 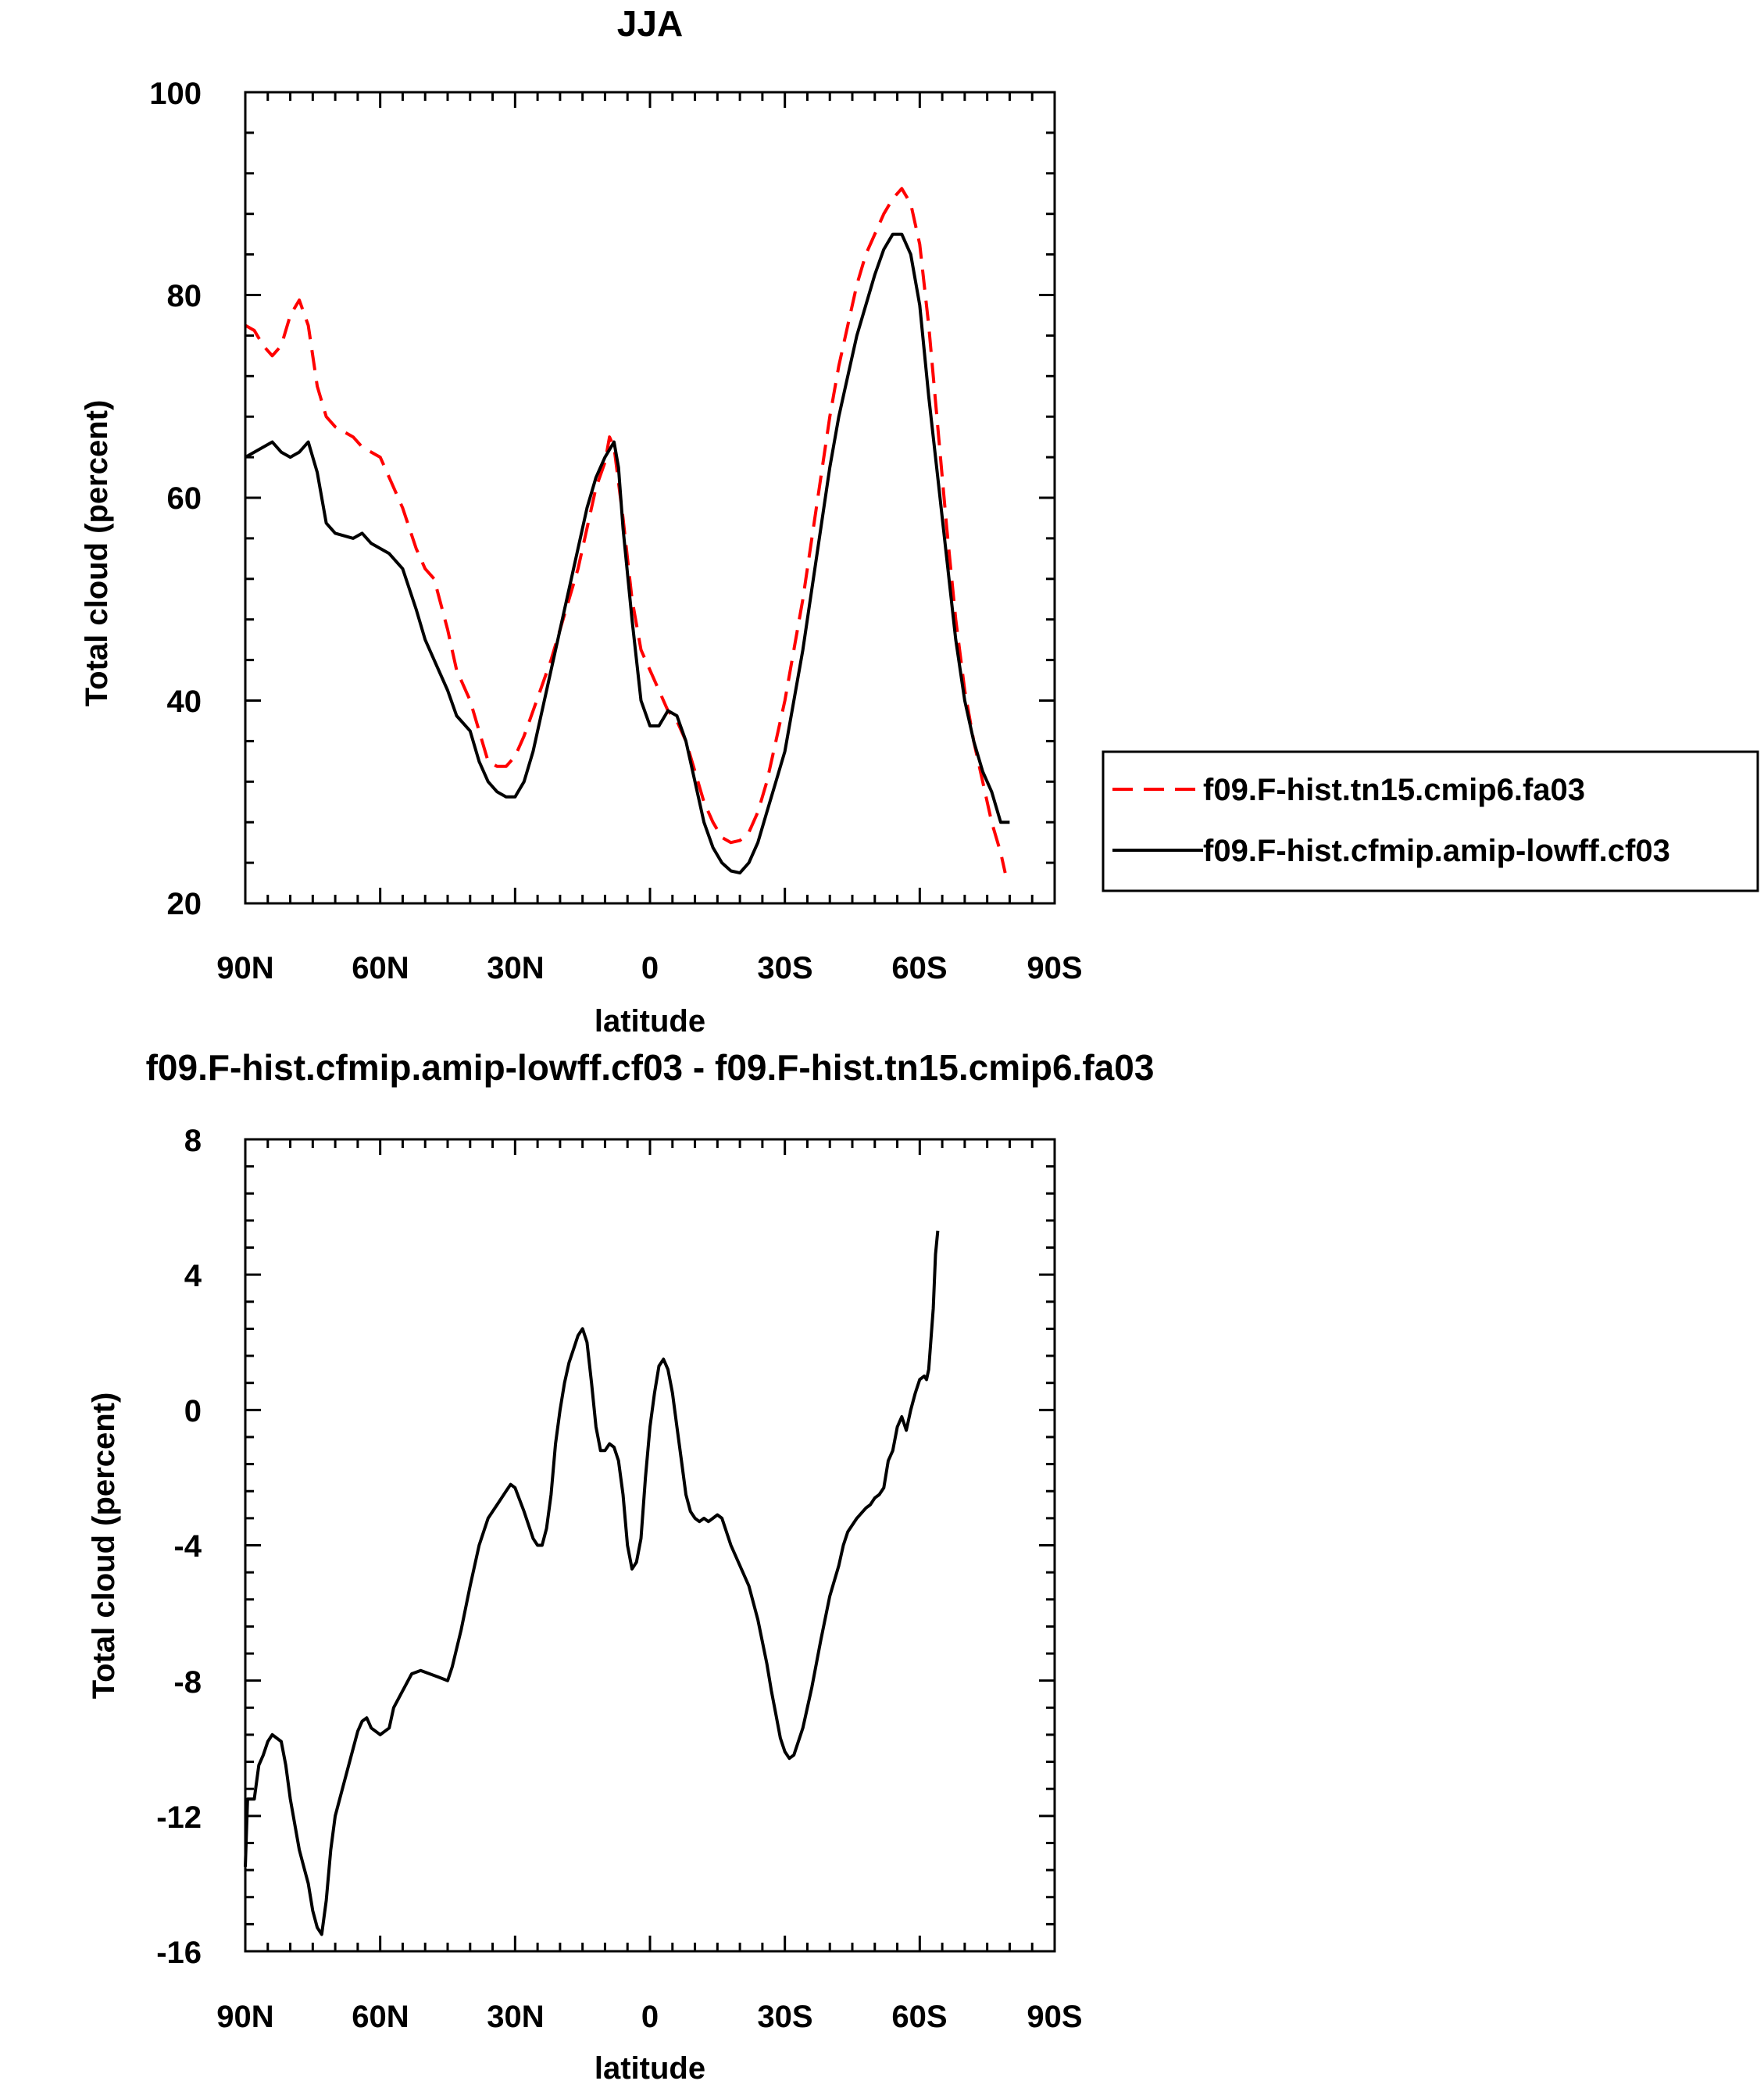 I want to click on top-xtick-label: 60N, so click(x=381, y=968).